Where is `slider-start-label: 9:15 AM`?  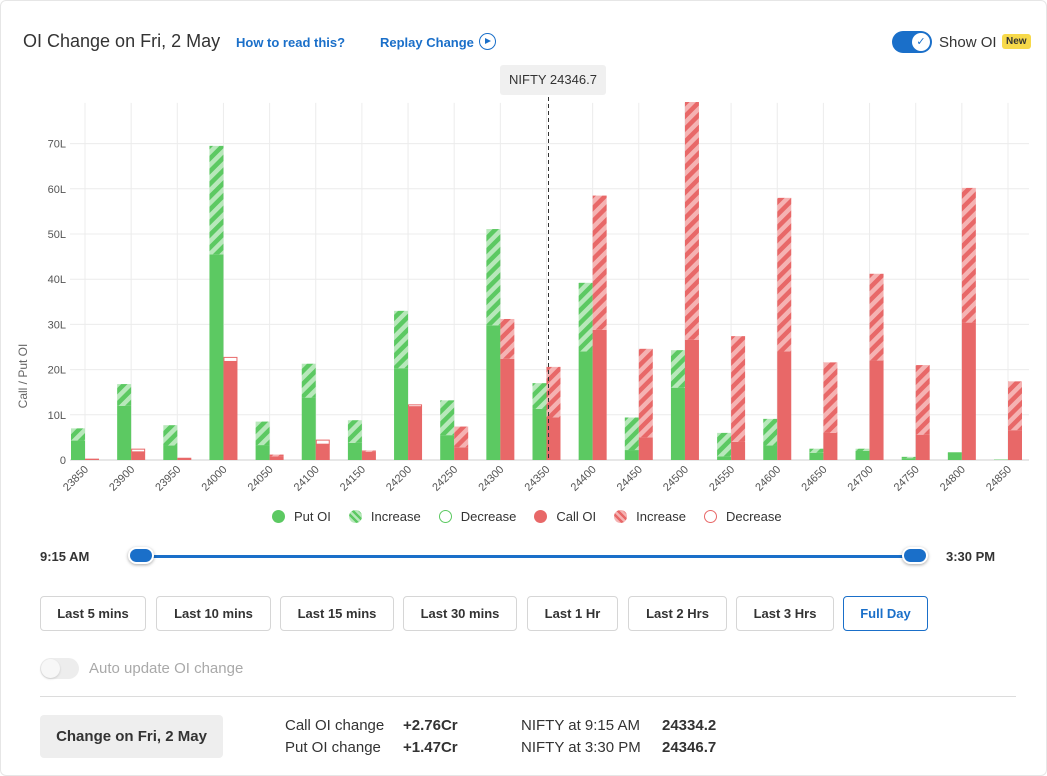 slider-start-label: 9:15 AM is located at coordinates (65, 556).